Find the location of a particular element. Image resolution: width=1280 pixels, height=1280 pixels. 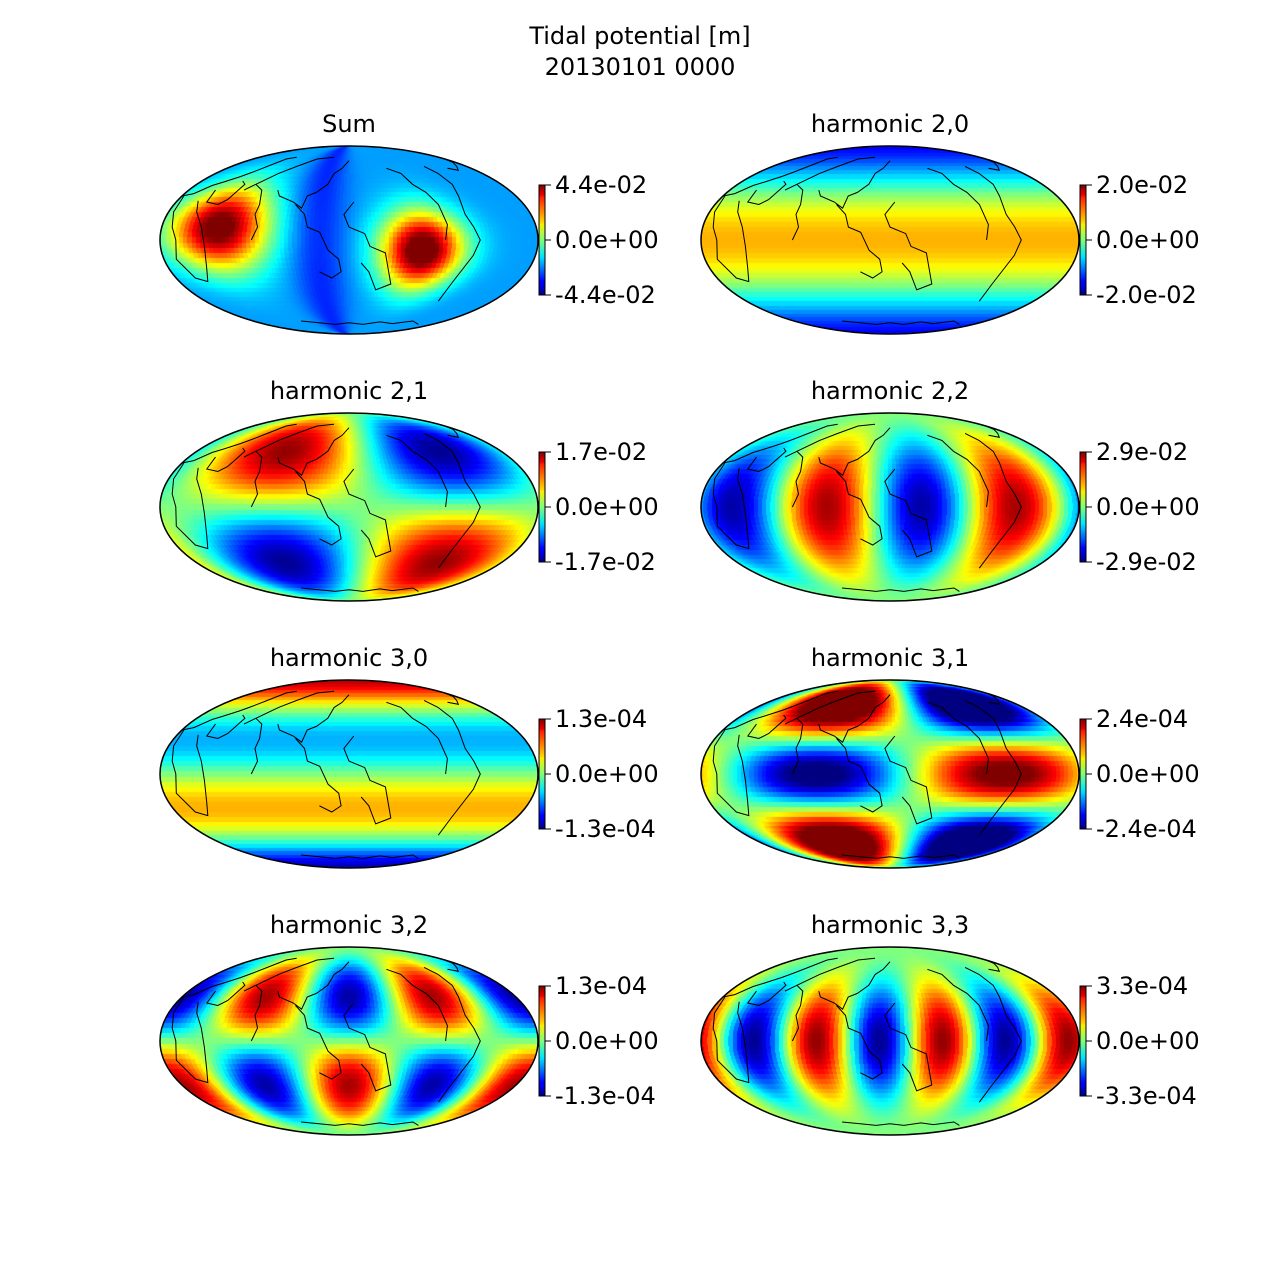

colorbar-tick-label: 2.9e-02 is located at coordinates (1142, 452).